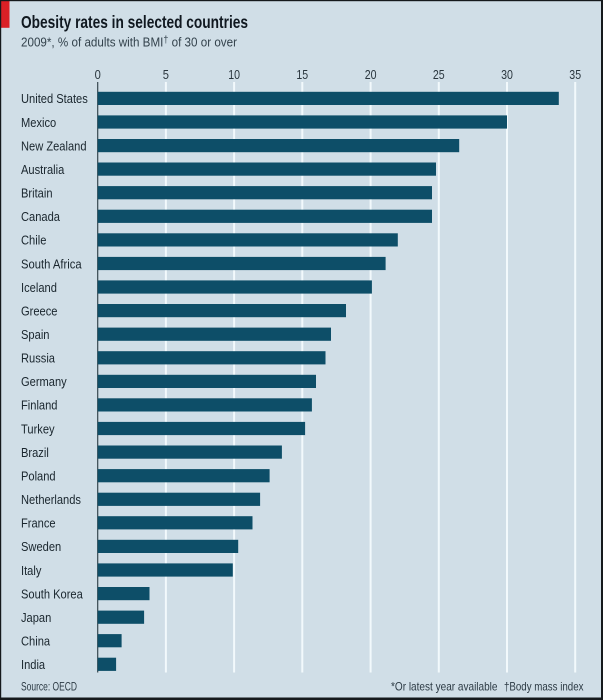 Image resolution: width=603 pixels, height=700 pixels. Describe the element at coordinates (39, 311) in the screenshot. I see `svg-text: Greece` at that location.